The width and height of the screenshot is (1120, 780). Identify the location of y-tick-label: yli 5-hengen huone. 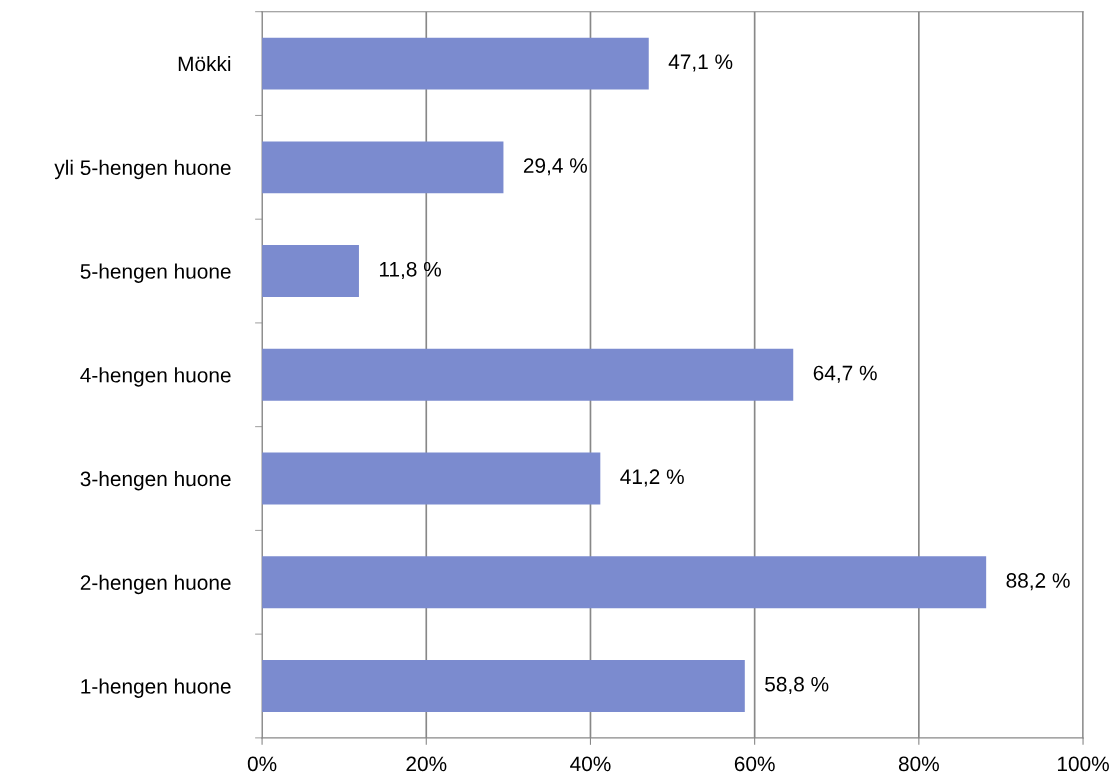
(142, 169).